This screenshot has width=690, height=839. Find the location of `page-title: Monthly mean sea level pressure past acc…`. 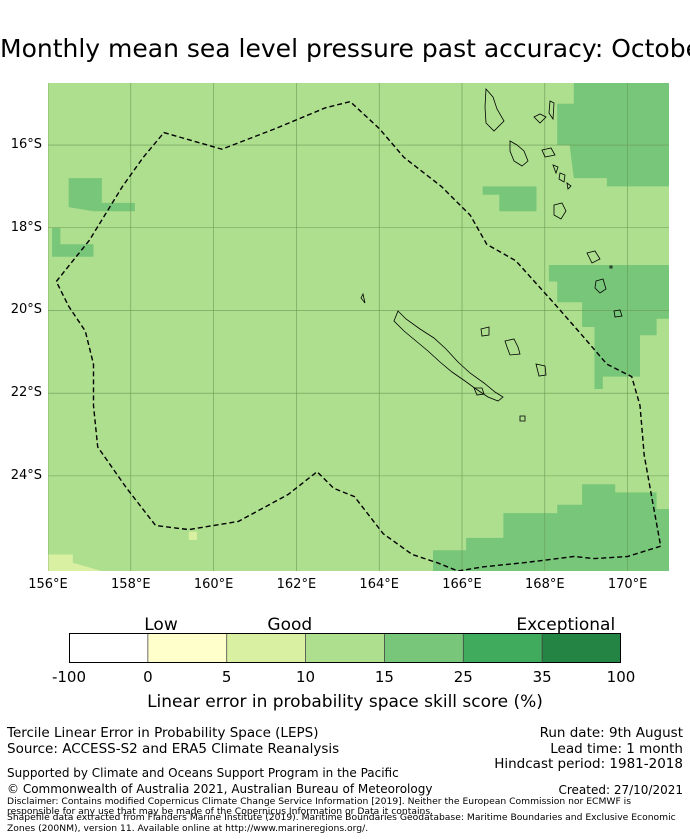

page-title: Monthly mean sea level pressure past acc… is located at coordinates (345, 48).